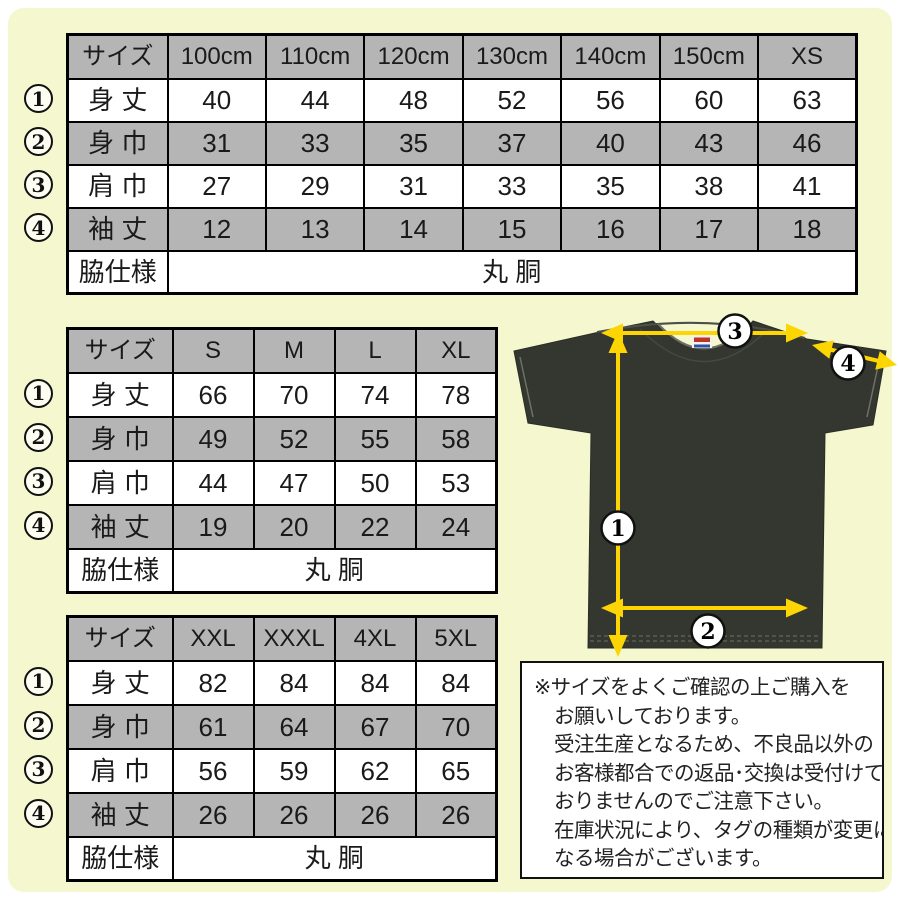  What do you see at coordinates (413, 229) in the screenshot?
I see `size-value-cell: 14` at bounding box center [413, 229].